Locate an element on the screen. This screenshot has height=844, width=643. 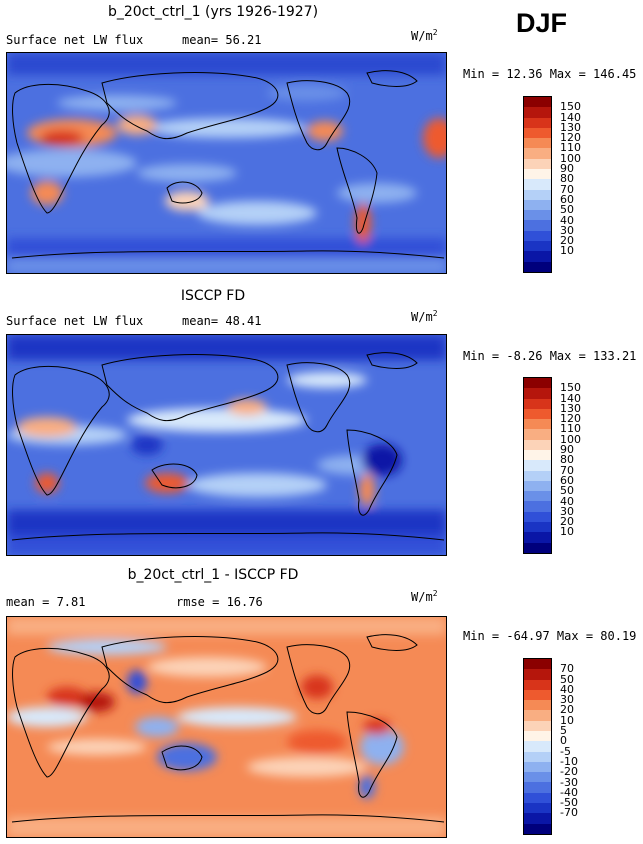
colorbar-tick-label: -10 is located at coordinates (569, 761).